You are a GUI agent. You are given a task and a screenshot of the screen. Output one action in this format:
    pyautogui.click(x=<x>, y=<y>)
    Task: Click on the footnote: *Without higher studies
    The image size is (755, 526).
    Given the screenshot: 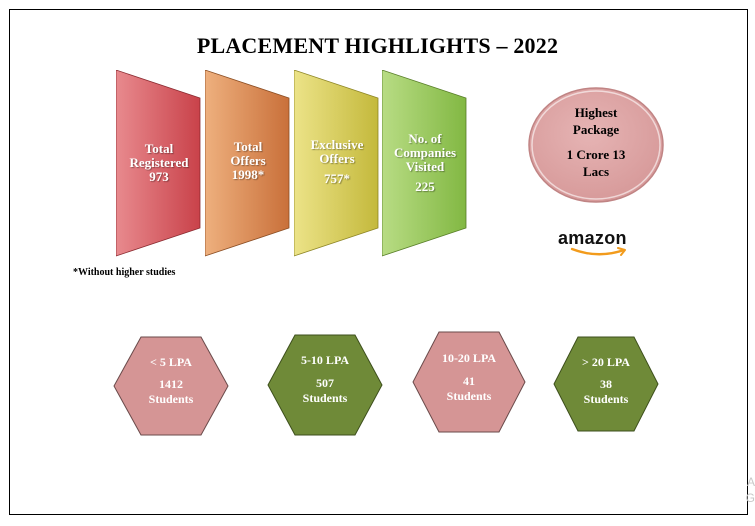 What is the action you would take?
    pyautogui.click(x=124, y=272)
    